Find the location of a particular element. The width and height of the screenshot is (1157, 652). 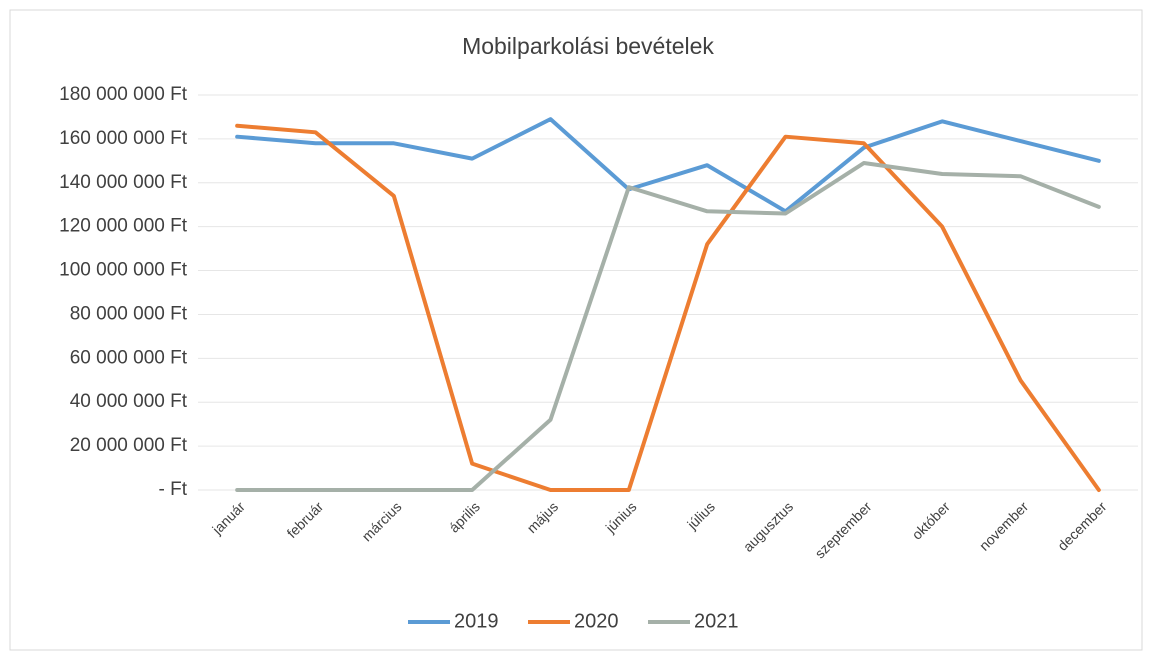

y-tick-label: 180 000 000 Ft is located at coordinates (123, 94).